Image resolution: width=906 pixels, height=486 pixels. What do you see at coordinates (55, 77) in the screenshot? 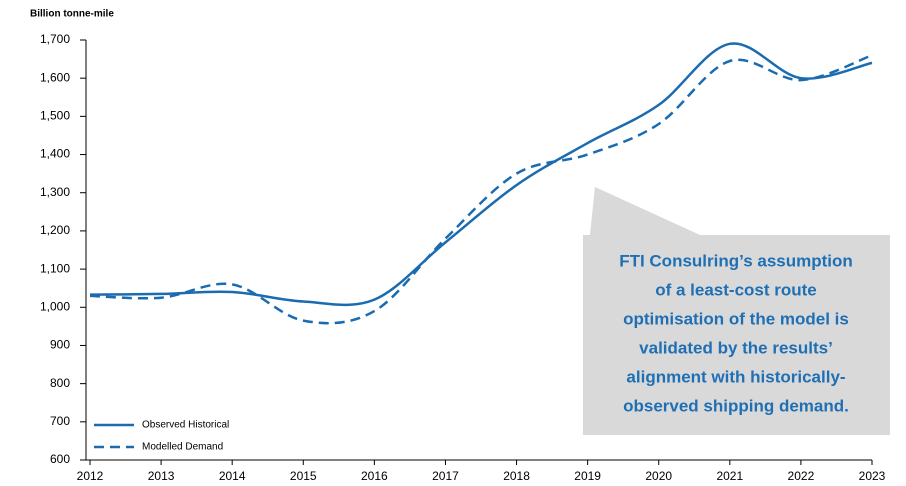
I see `y-tick-label: 1,600` at bounding box center [55, 77].